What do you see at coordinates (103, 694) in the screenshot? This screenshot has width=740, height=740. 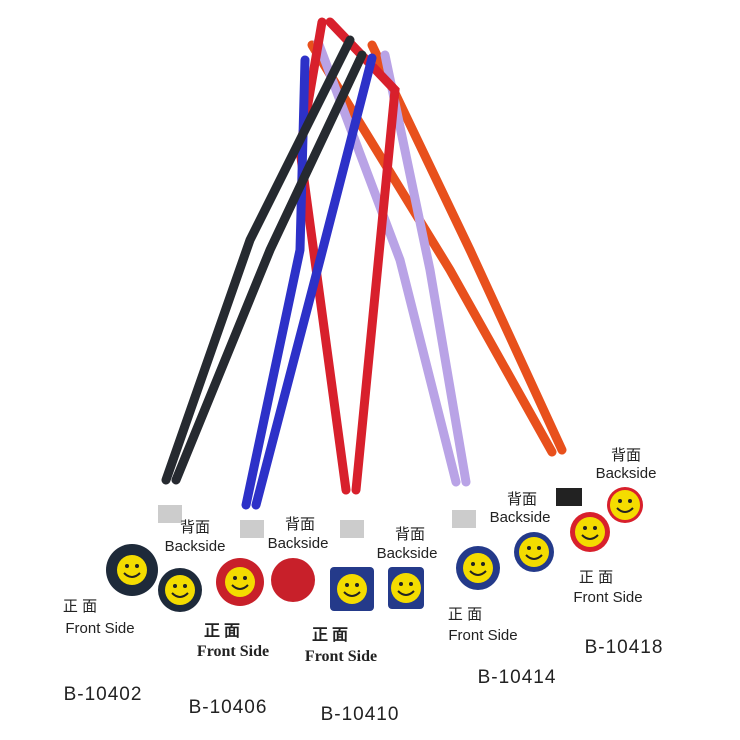 I see `product-code: B-10402` at bounding box center [103, 694].